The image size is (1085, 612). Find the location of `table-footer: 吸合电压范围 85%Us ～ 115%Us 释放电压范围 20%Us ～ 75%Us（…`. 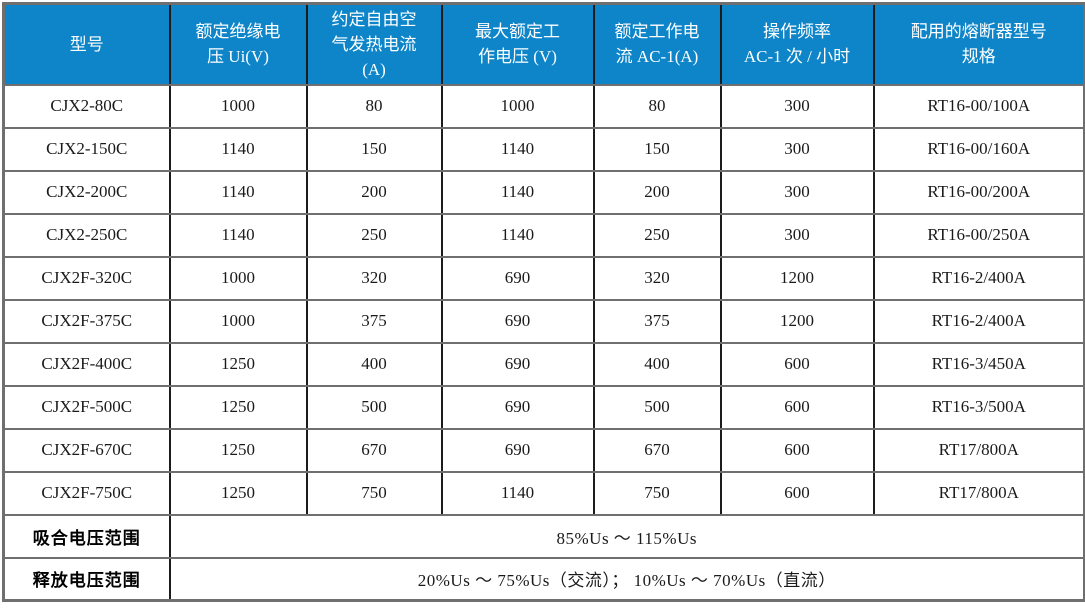

table-footer: 吸合电压范围 85%Us ～ 115%Us 释放电压范围 20%Us ～ 75%Us（… is located at coordinates (543, 557).